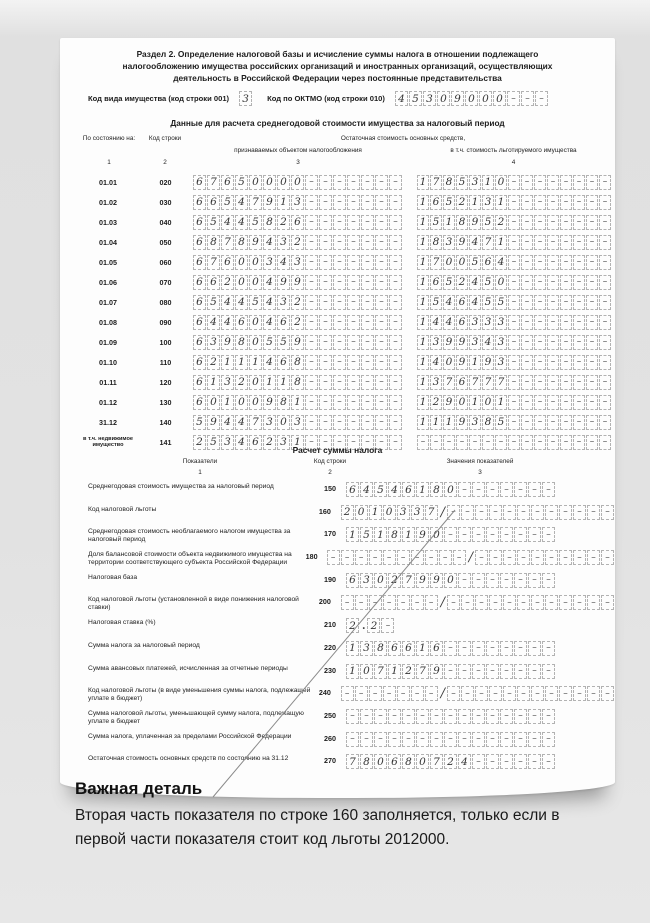 The height and width of the screenshot is (923, 650). Describe the element at coordinates (298, 402) in the screenshot. I see `taxable-value-field: 6 0 1 0 0 9 8 1– – – – – – –` at that location.